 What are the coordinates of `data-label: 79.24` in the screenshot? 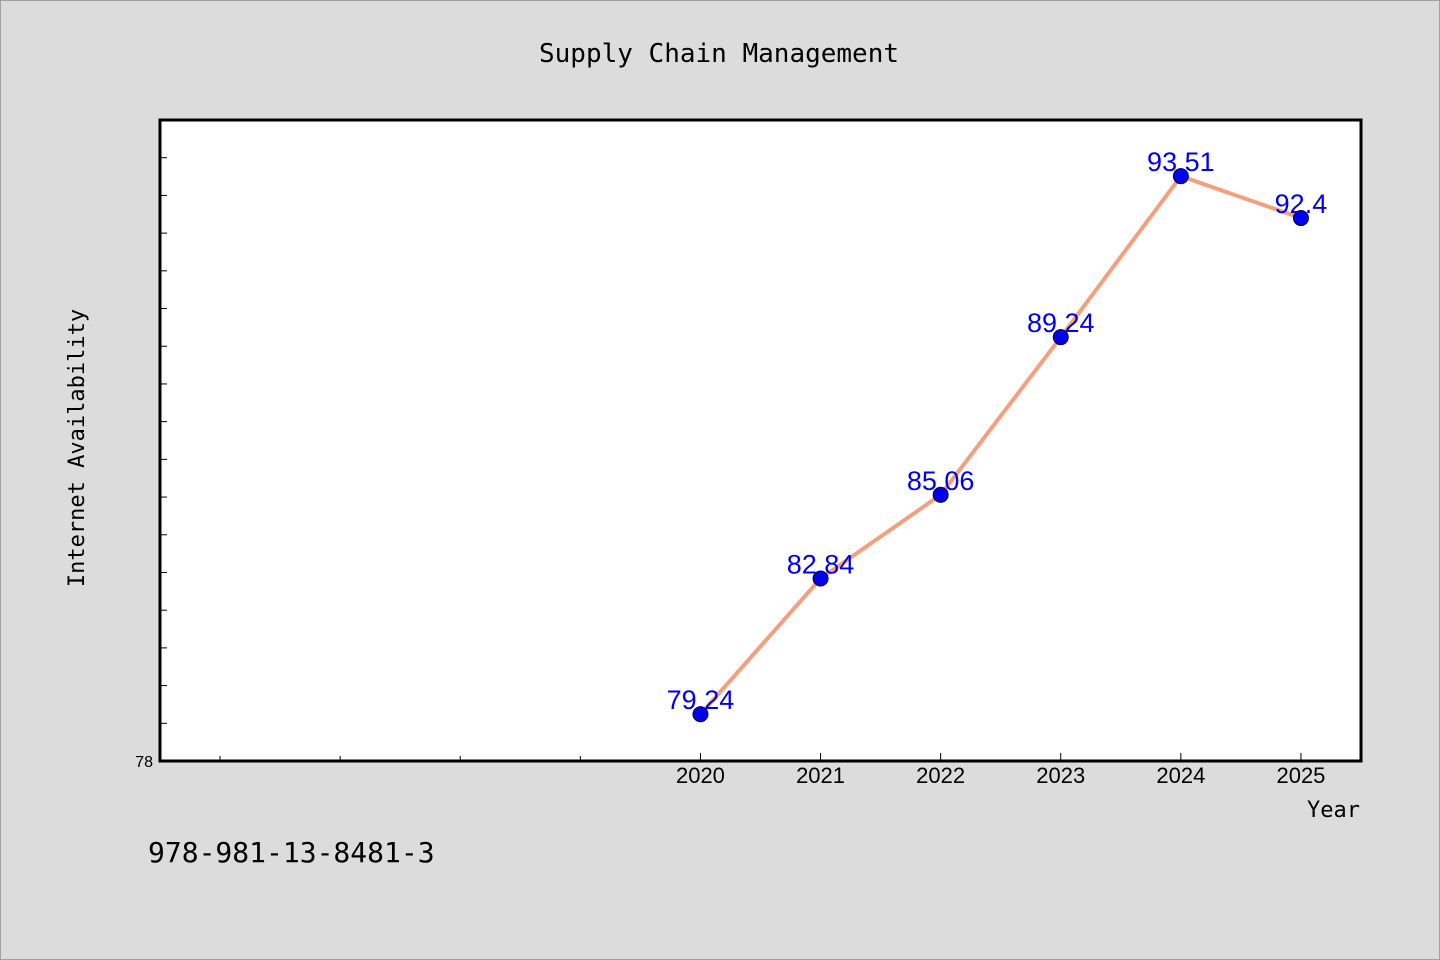 It's located at (701, 700).